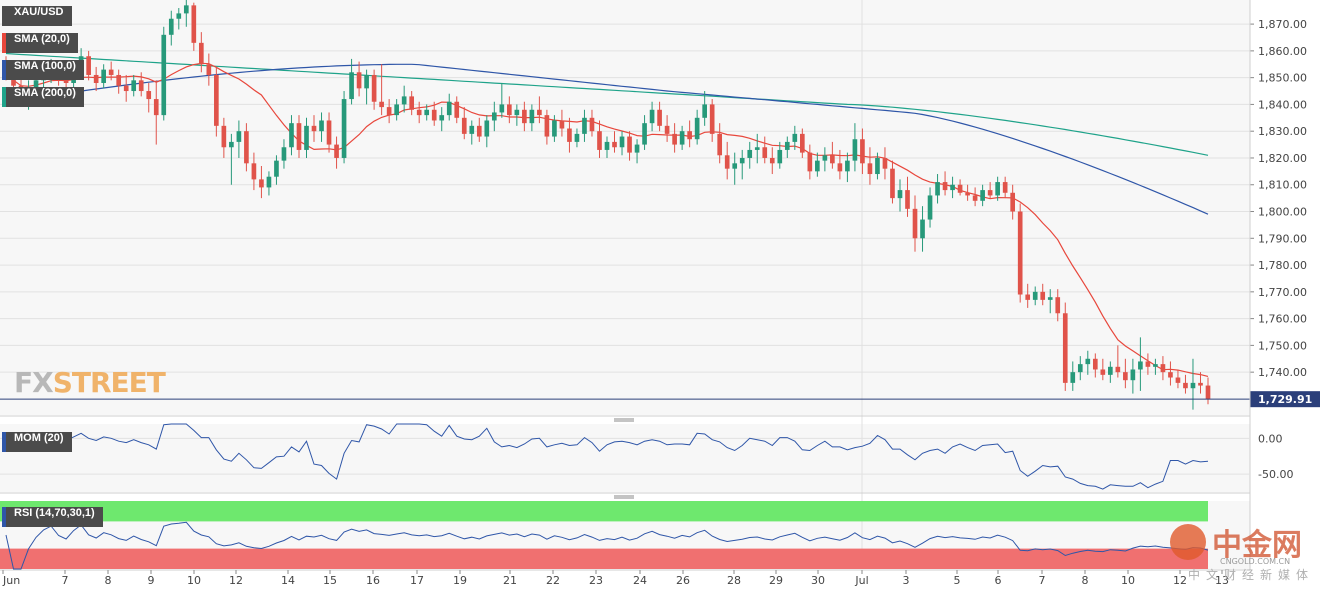 Image resolution: width=1320 pixels, height=594 pixels. Describe the element at coordinates (43, 97) in the screenshot. I see `sma200-label: SMA (200,0)` at that location.